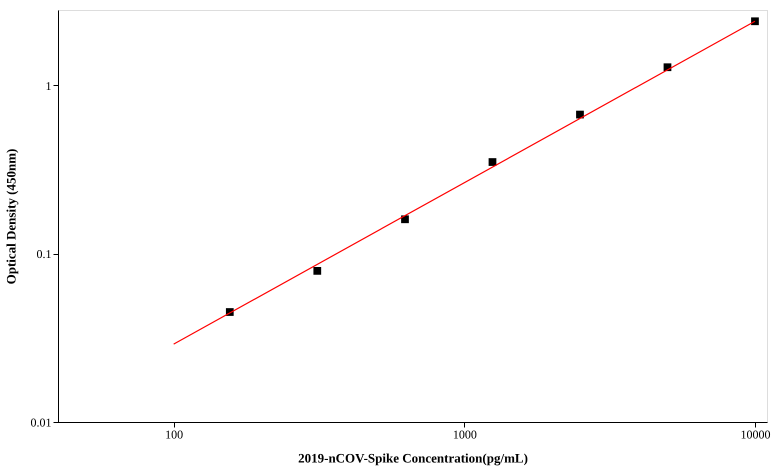 The width and height of the screenshot is (783, 470). I want to click on y-axis-title: Optical Density (450nm), so click(11, 216).